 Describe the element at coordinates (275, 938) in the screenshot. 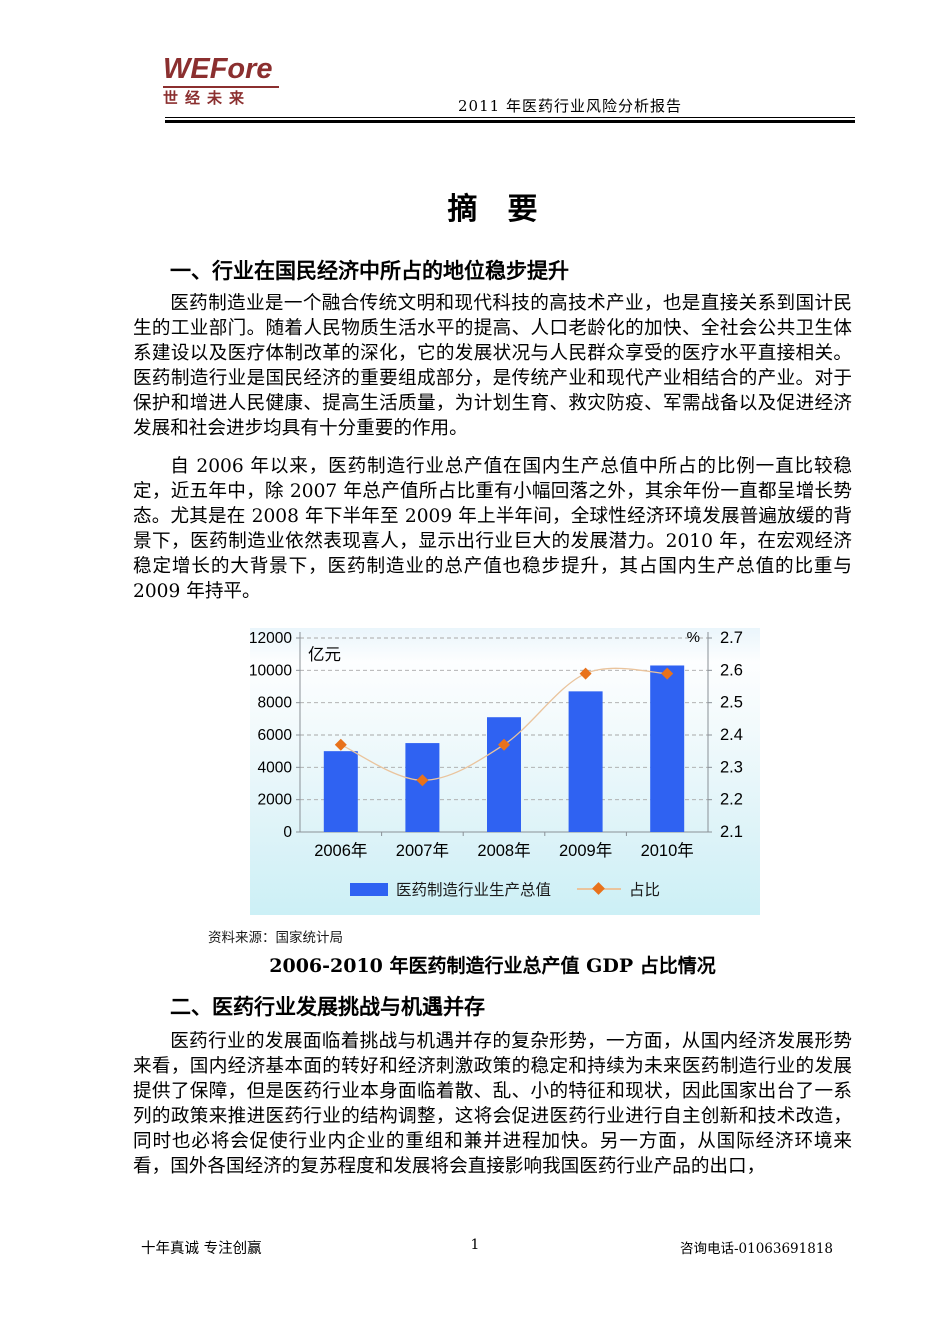

I see `chart-source: 资料来源：国家统计局` at that location.